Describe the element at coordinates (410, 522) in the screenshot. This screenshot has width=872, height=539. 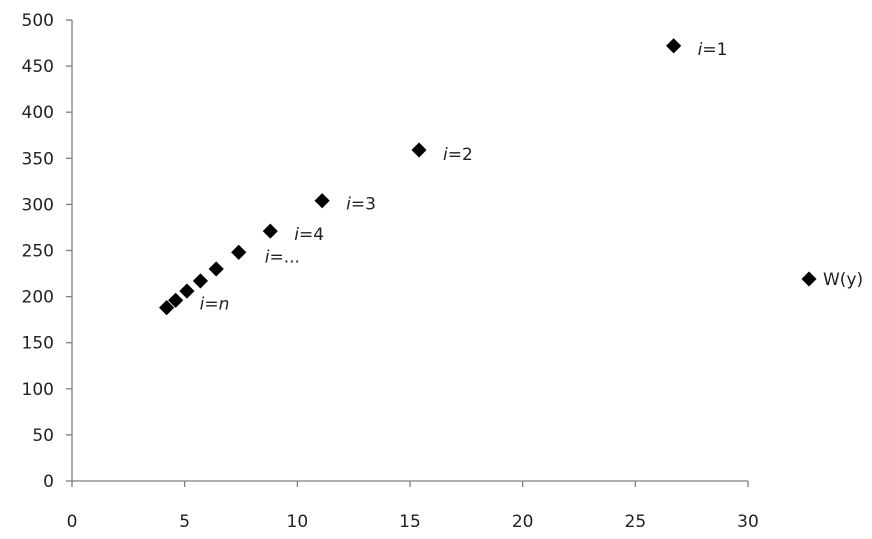
I see `x-tick-label: 15` at that location.